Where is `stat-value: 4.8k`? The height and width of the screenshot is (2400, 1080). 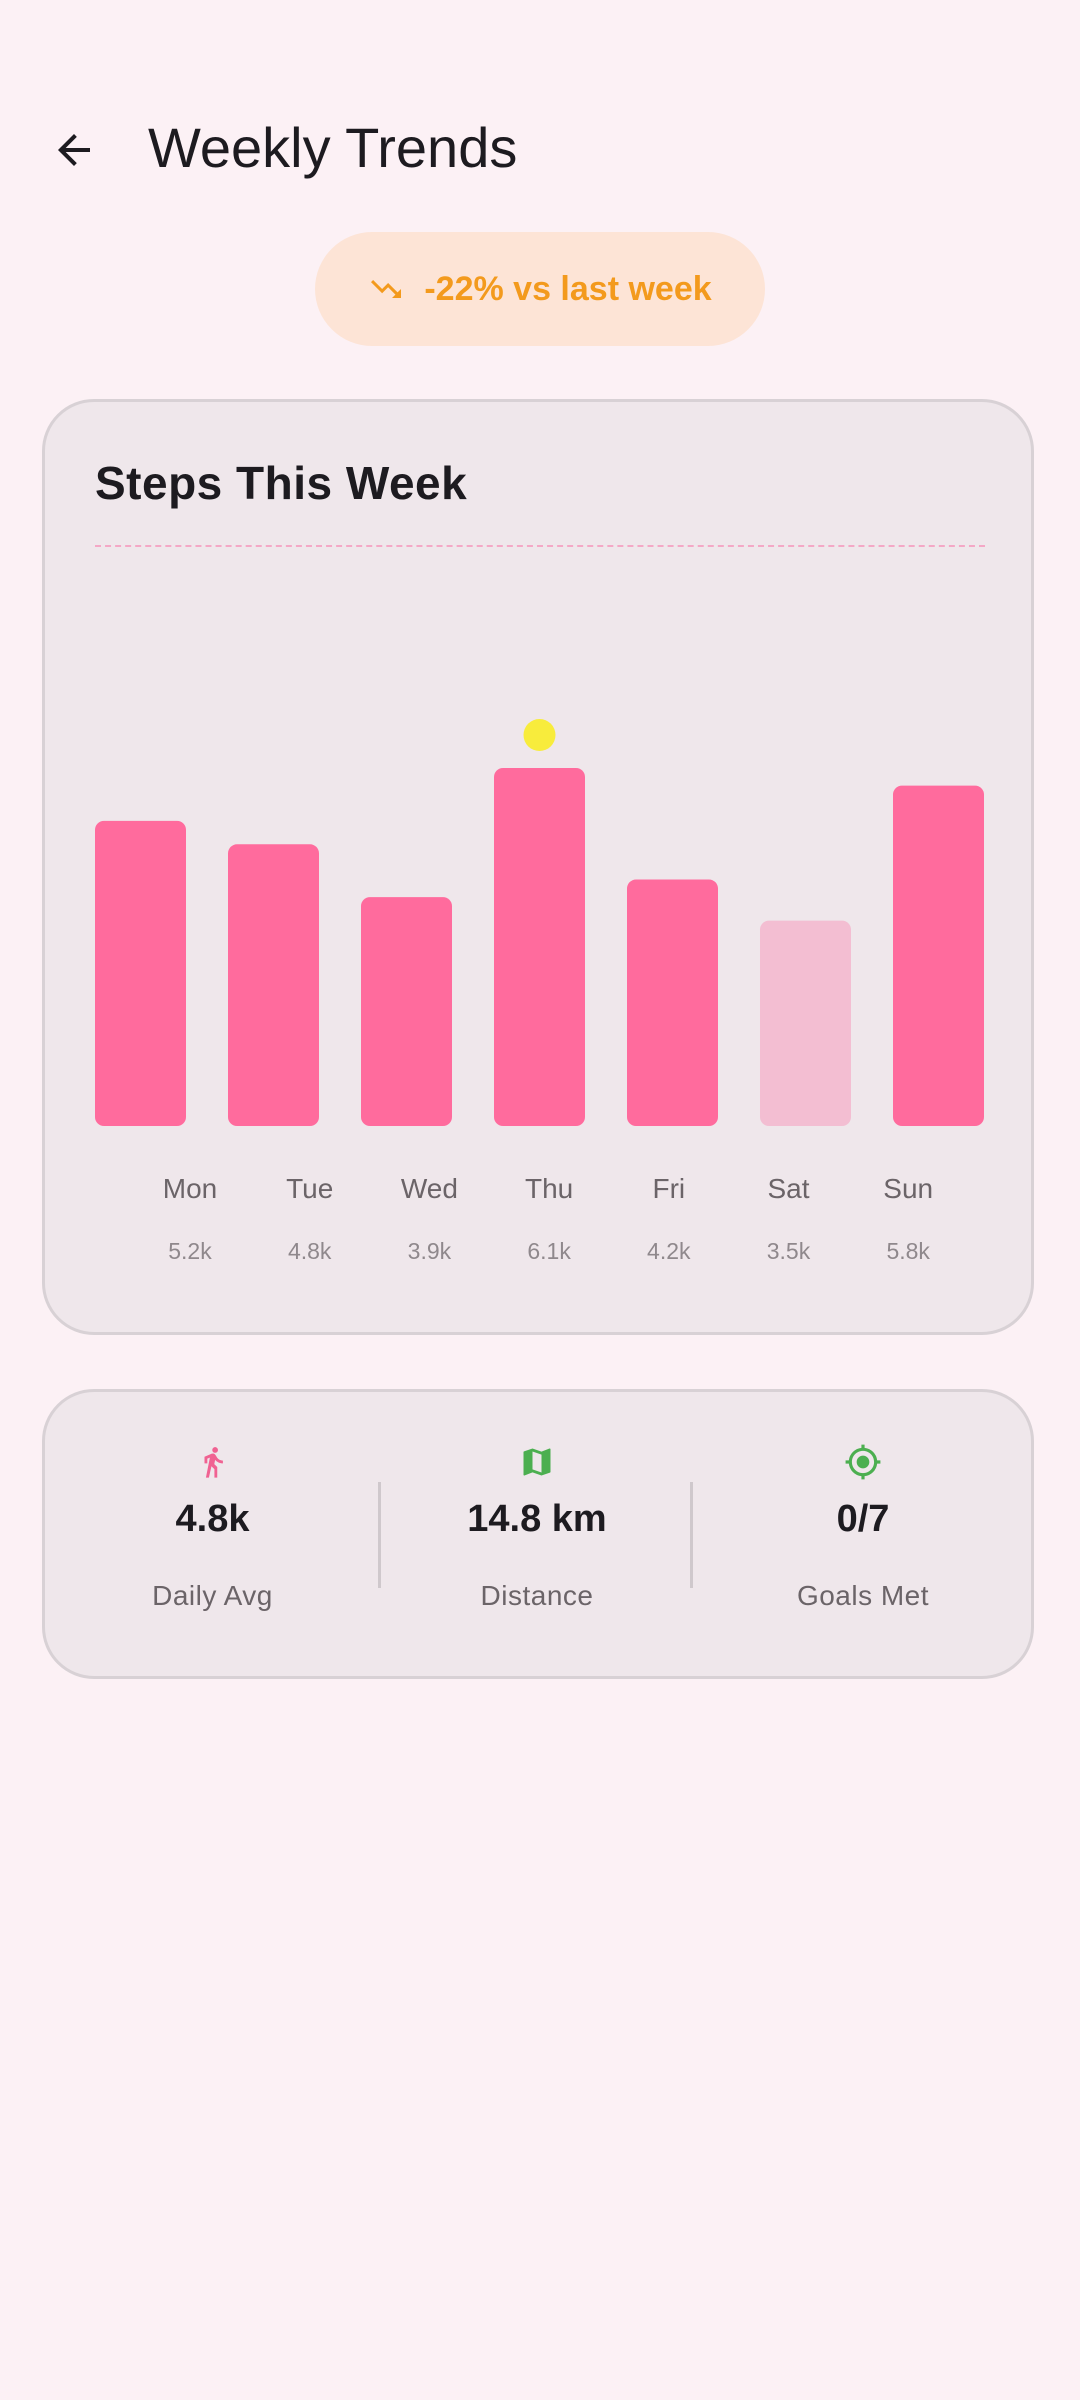
stat-value: 4.8k is located at coordinates (212, 1519).